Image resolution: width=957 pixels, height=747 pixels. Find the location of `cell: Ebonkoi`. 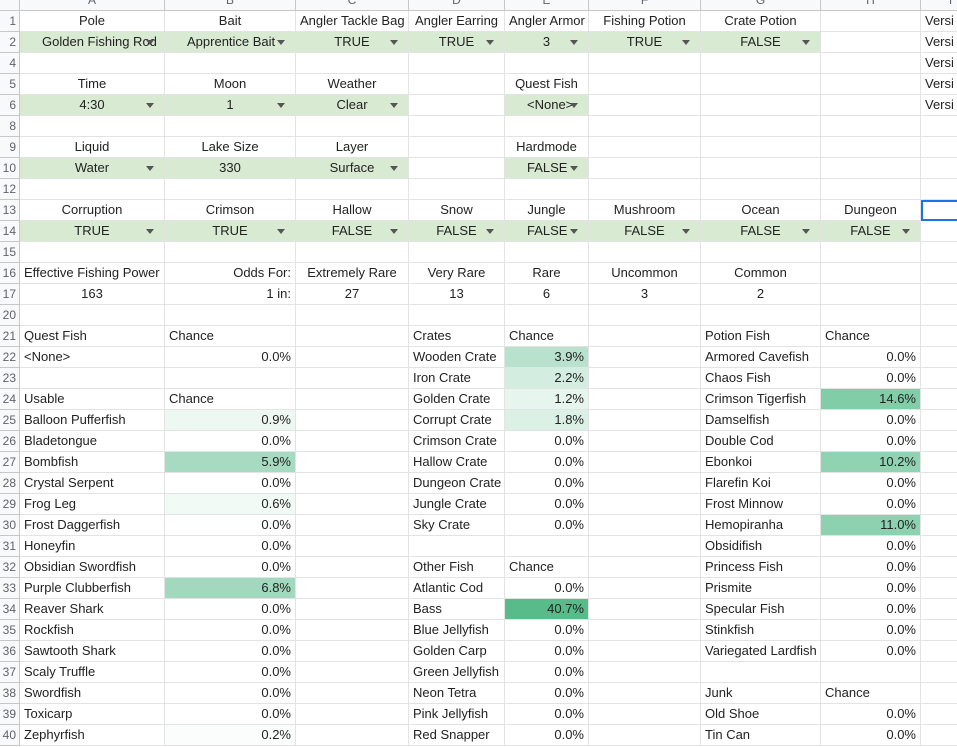

cell: Ebonkoi is located at coordinates (761, 462).